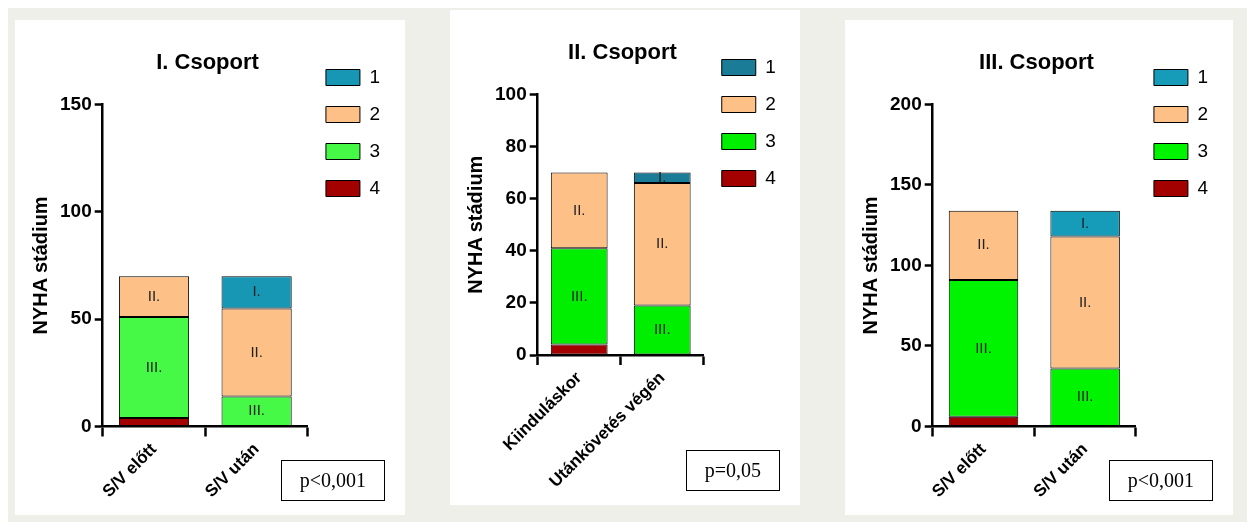 The width and height of the screenshot is (1255, 530). Describe the element at coordinates (1037, 62) in the screenshot. I see `chart-title: III. Csoport` at that location.